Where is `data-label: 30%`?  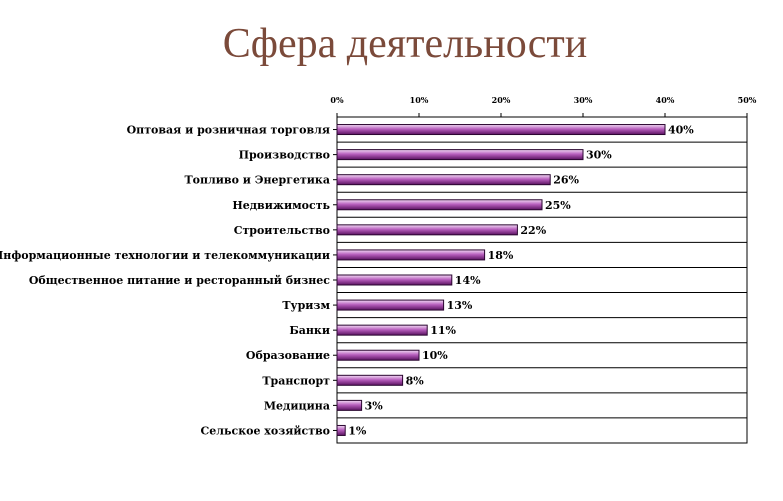 data-label: 30% is located at coordinates (599, 155).